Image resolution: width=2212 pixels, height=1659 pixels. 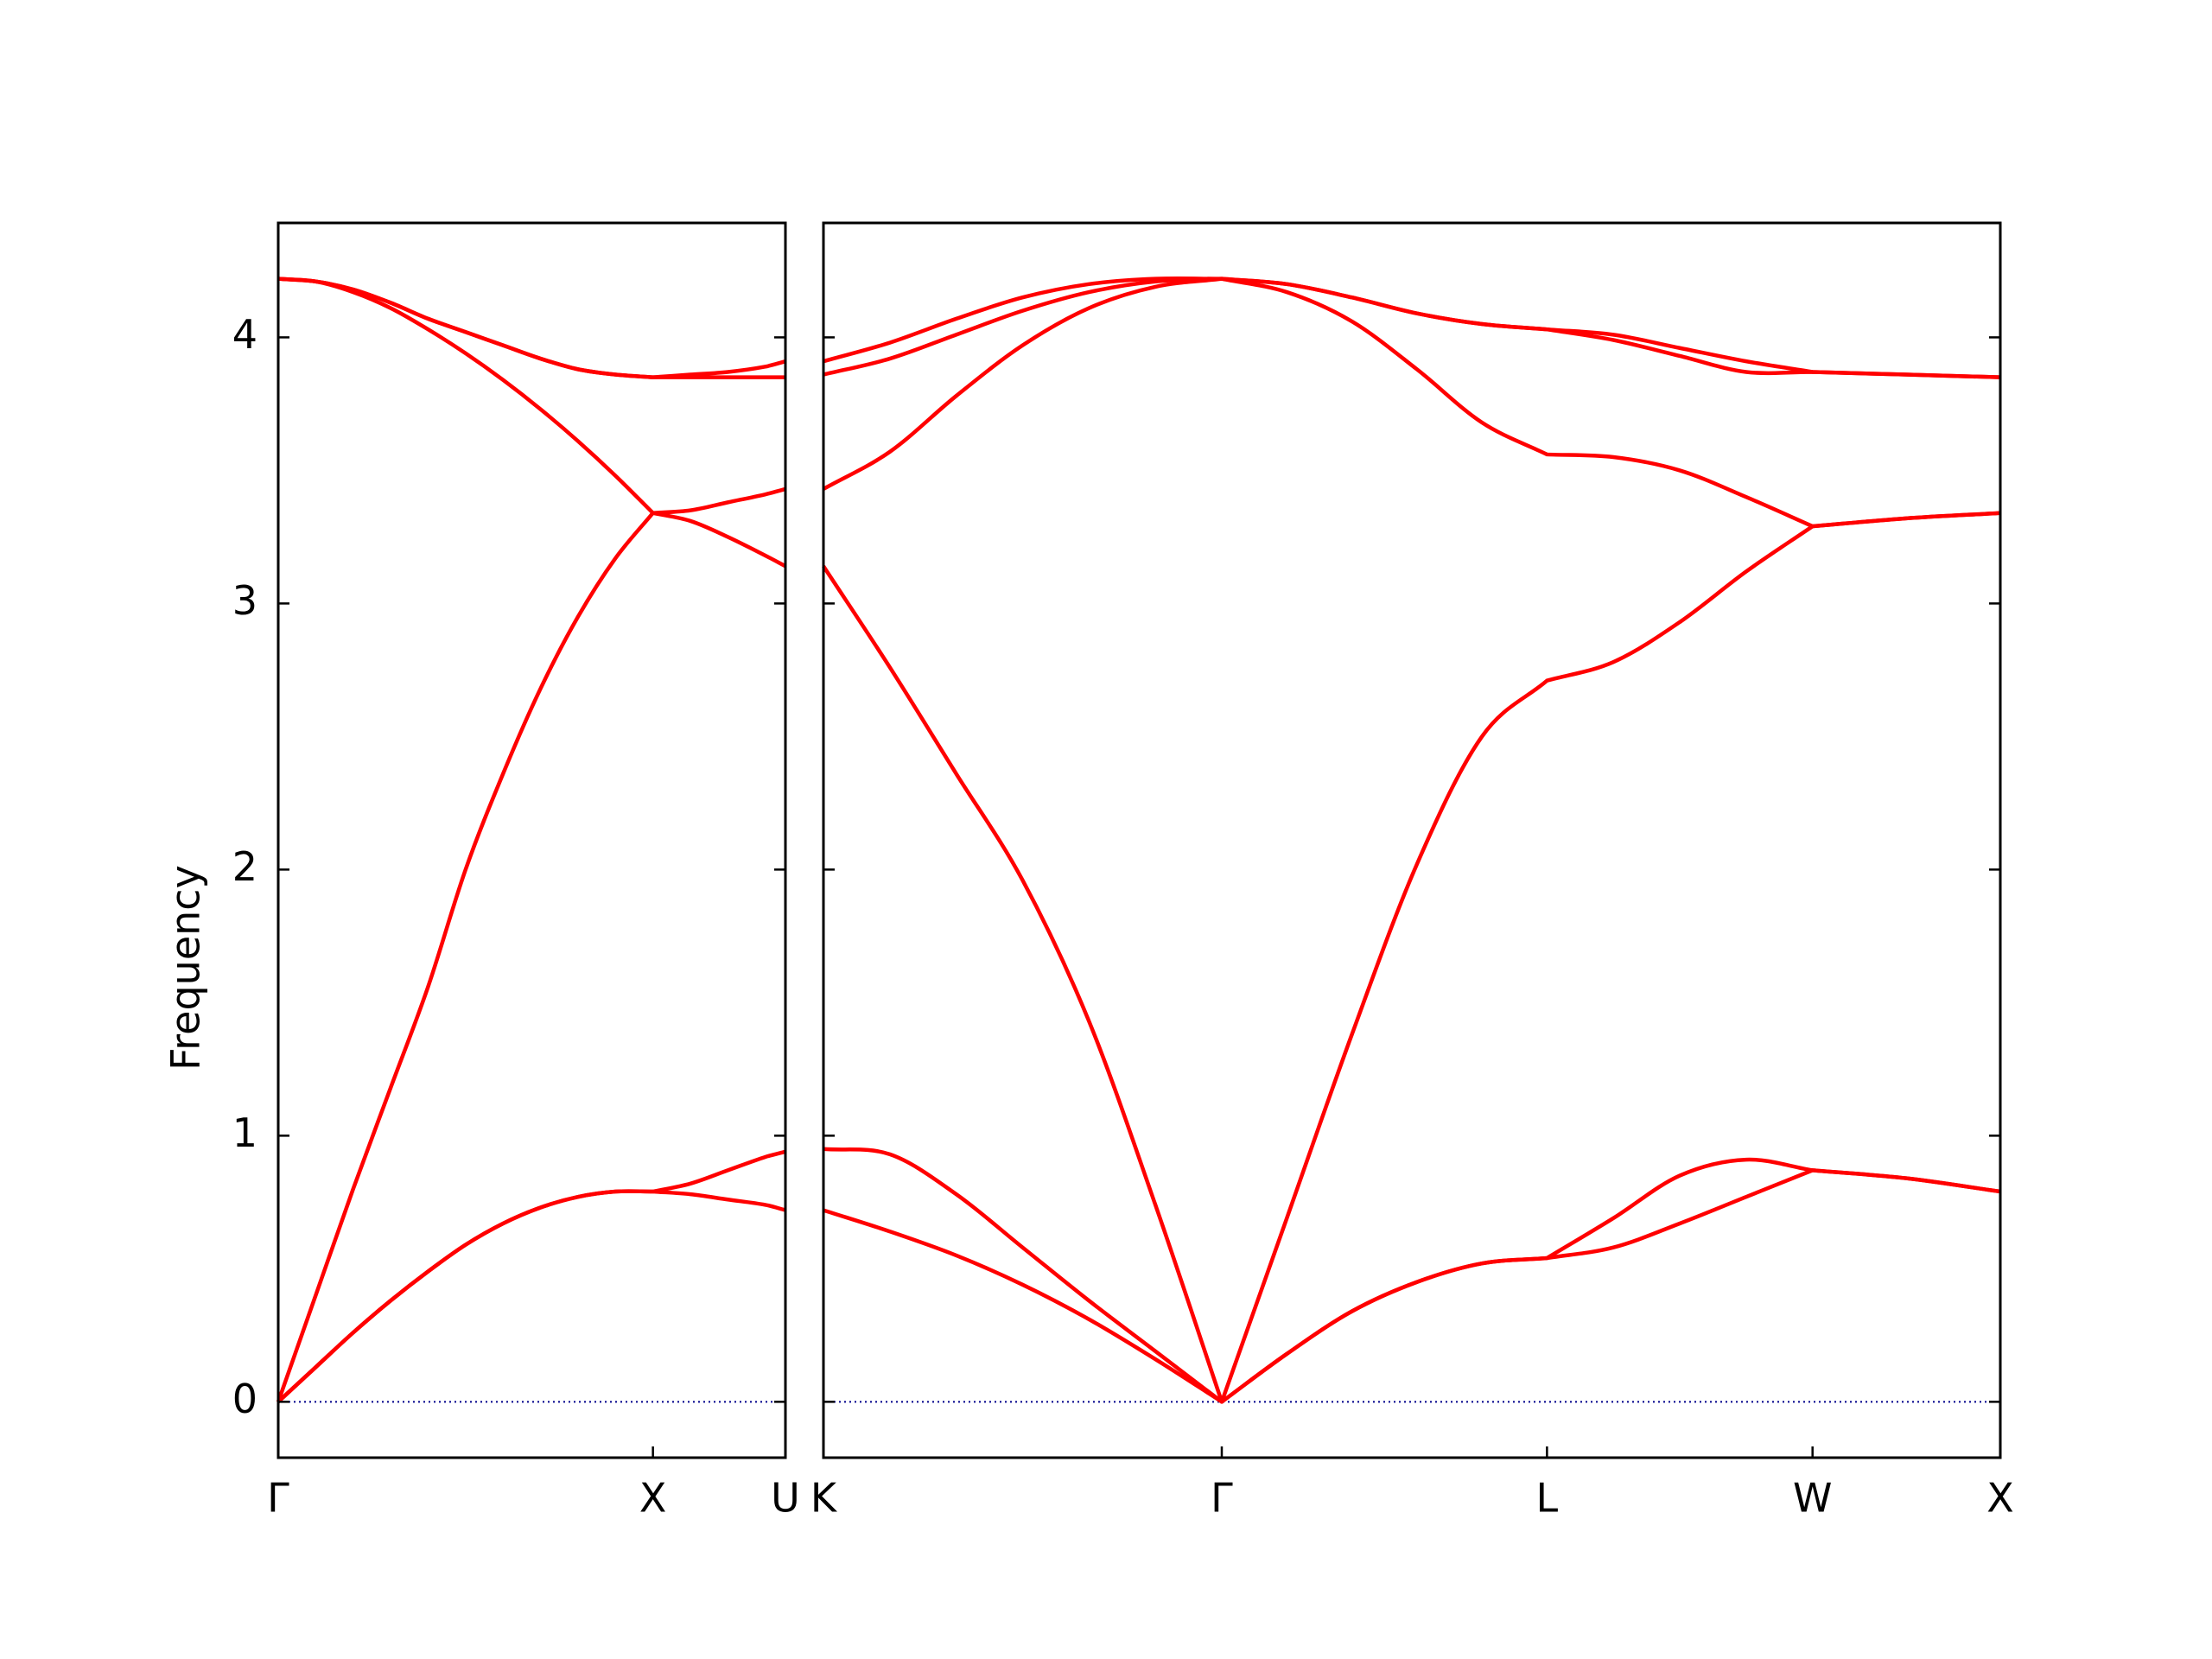 What do you see at coordinates (244, 866) in the screenshot?
I see `y-tick-label: 2` at bounding box center [244, 866].